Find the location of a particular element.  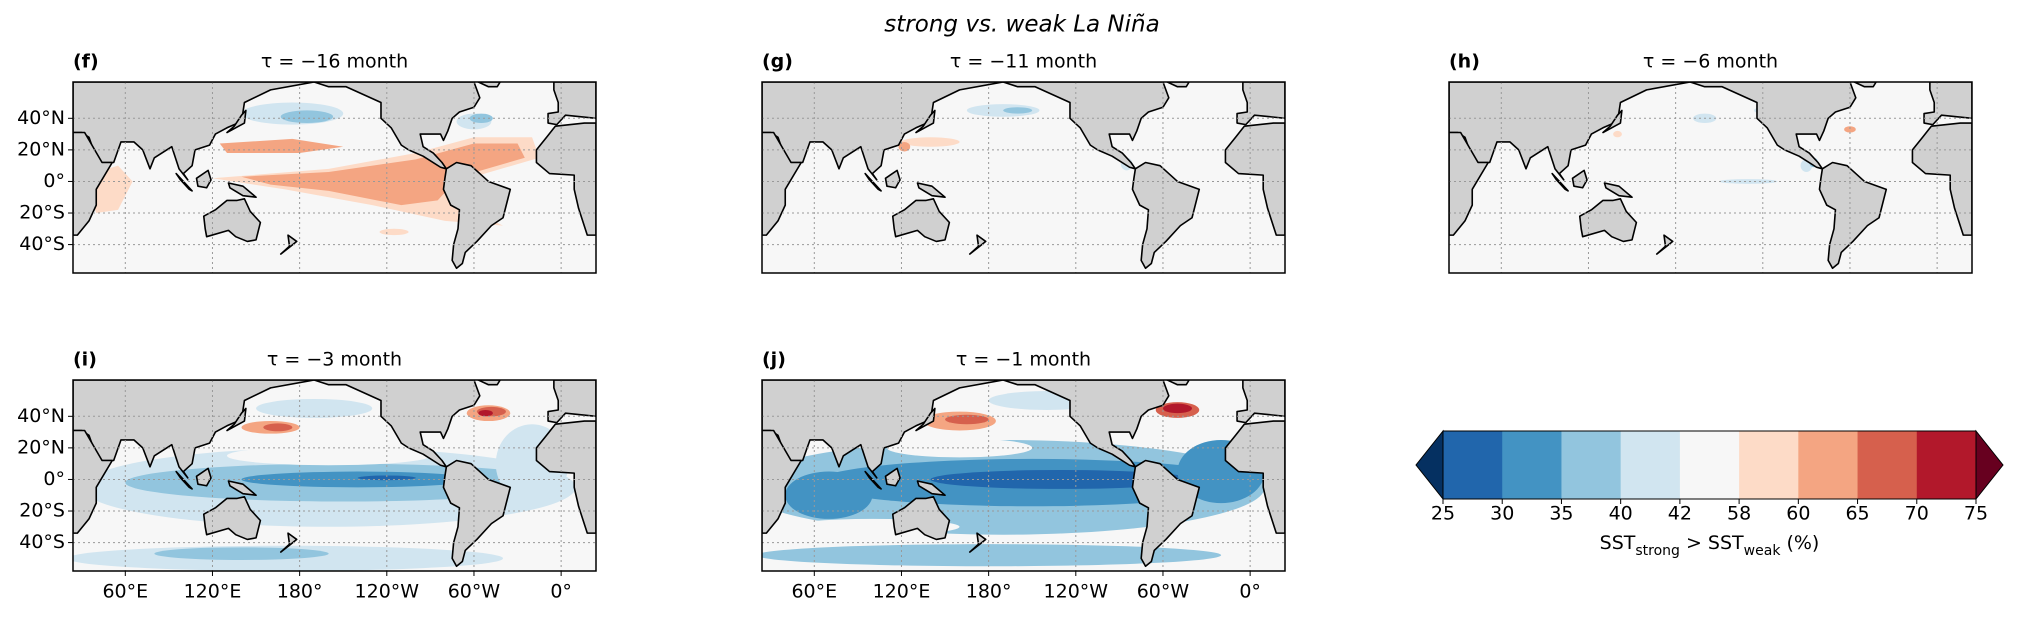

colorbar-label-part: weak is located at coordinates (1763, 551).